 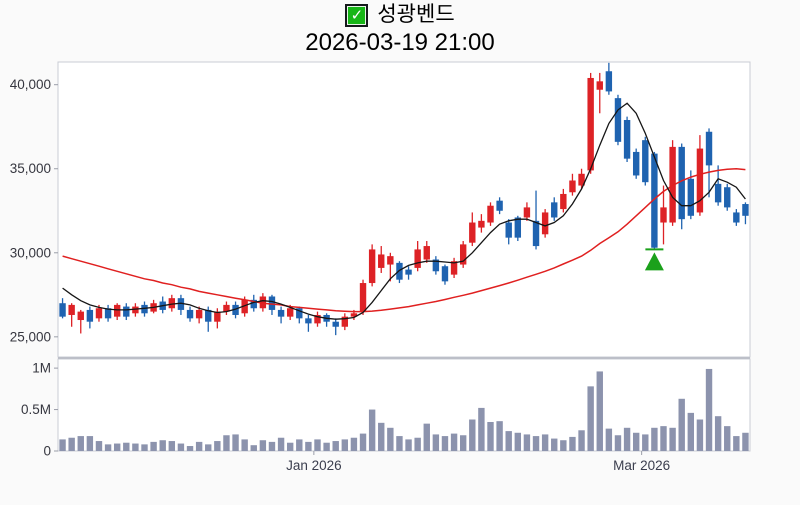 What do you see at coordinates (357, 15) in the screenshot?
I see `checkbox-checked-icon: ✓` at bounding box center [357, 15].